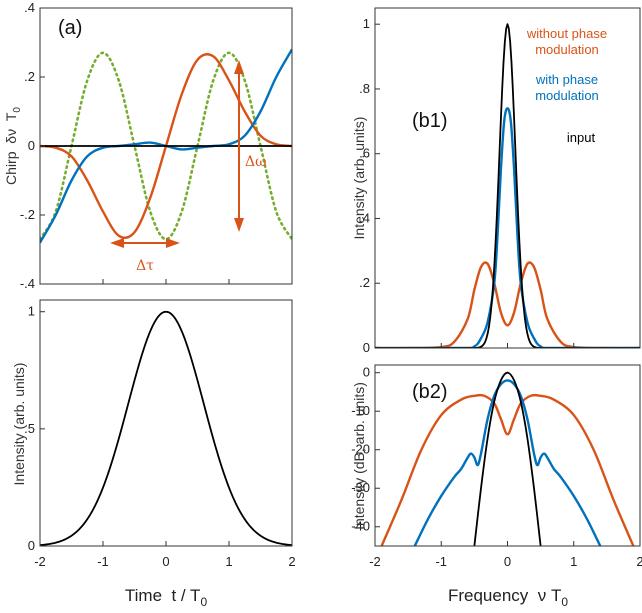 The height and width of the screenshot is (613, 642). What do you see at coordinates (27, 214) in the screenshot?
I see `ytick-label: -.2` at bounding box center [27, 214].